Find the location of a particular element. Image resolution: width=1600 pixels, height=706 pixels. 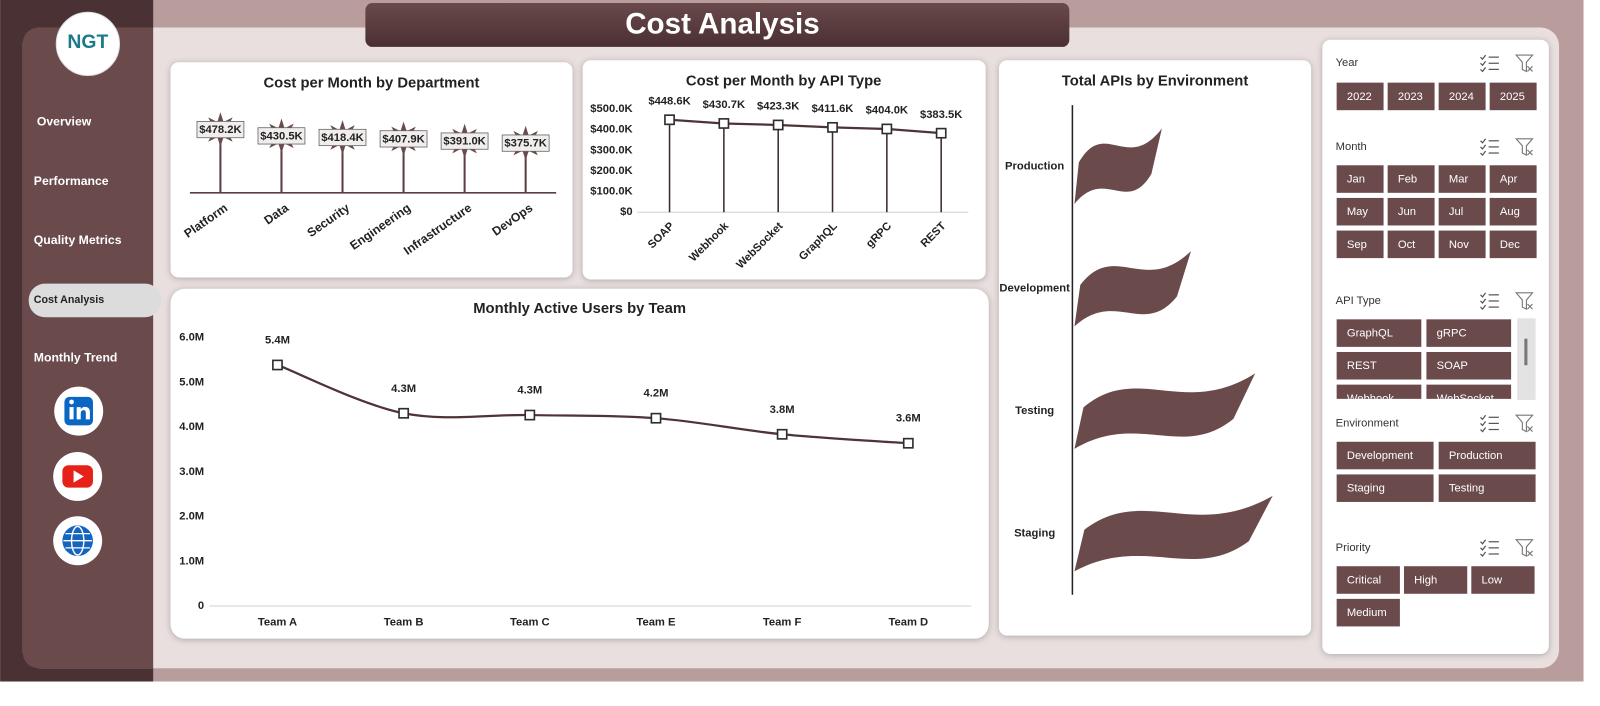

scroll-thumb is located at coordinates (1526, 352).